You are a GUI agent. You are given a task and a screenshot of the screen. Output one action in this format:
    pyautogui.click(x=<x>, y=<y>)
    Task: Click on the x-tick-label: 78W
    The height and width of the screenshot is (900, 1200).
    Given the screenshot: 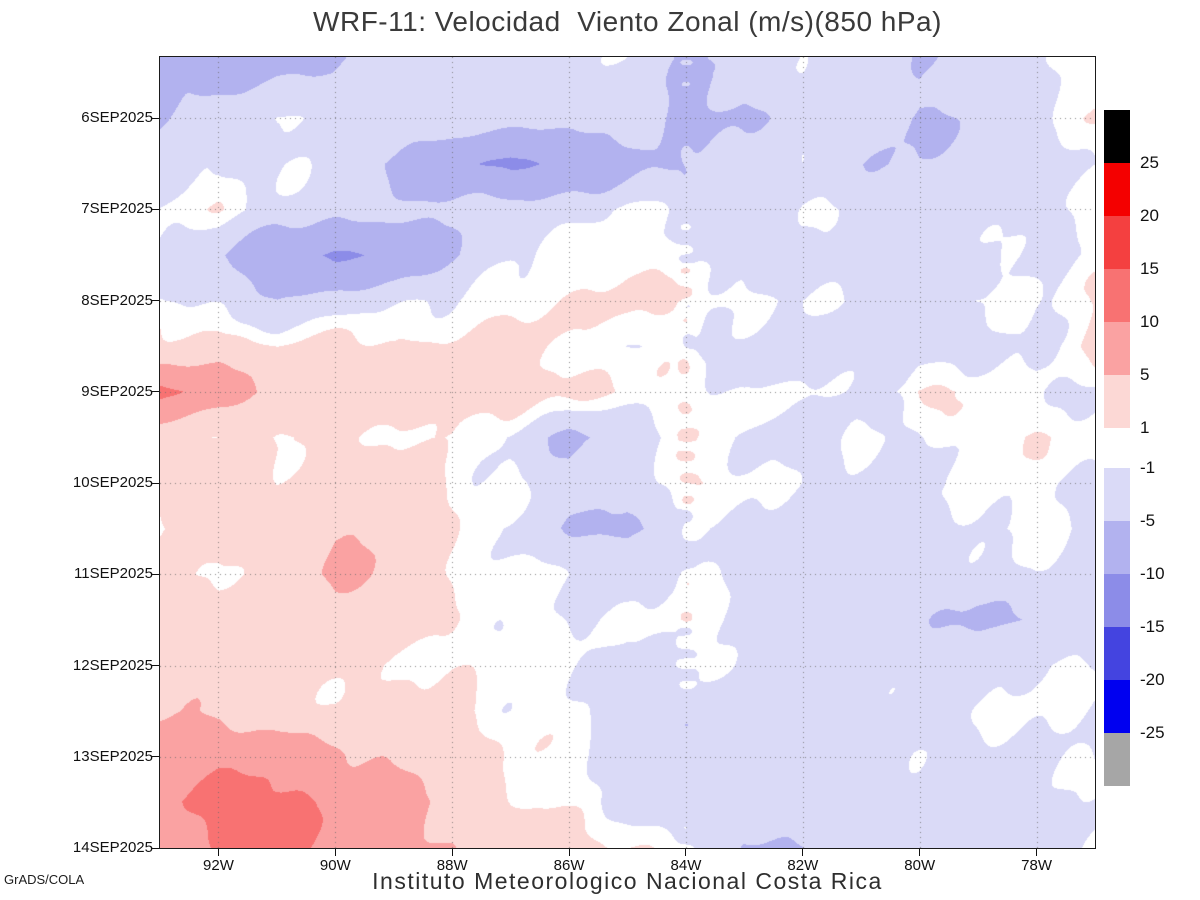 What is the action you would take?
    pyautogui.click(x=1036, y=865)
    